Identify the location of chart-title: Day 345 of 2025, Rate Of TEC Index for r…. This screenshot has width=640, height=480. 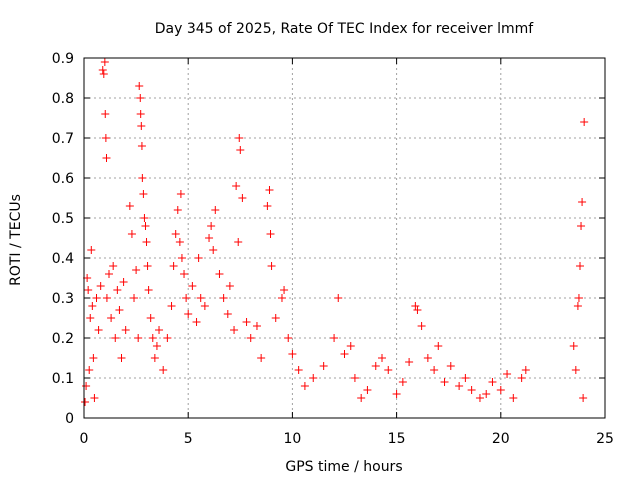
(345, 29).